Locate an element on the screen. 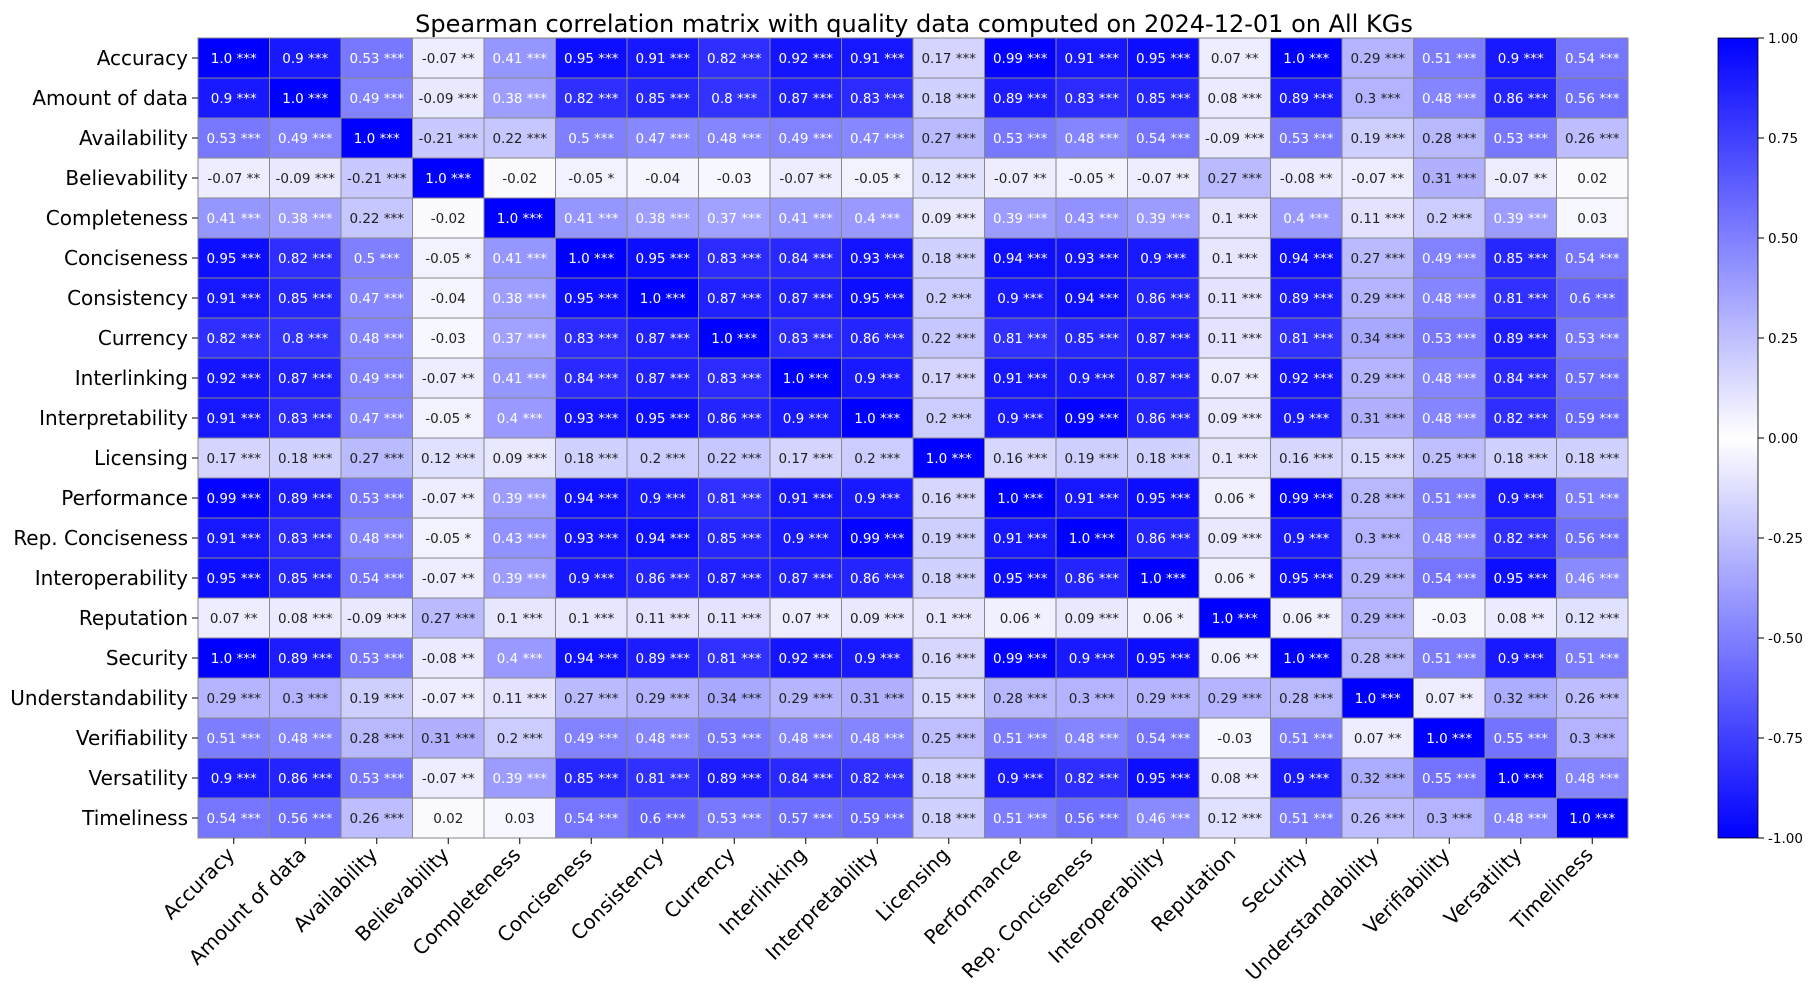 This screenshot has width=1813, height=1000. cell-value-label: 0.93 *** is located at coordinates (591, 419).